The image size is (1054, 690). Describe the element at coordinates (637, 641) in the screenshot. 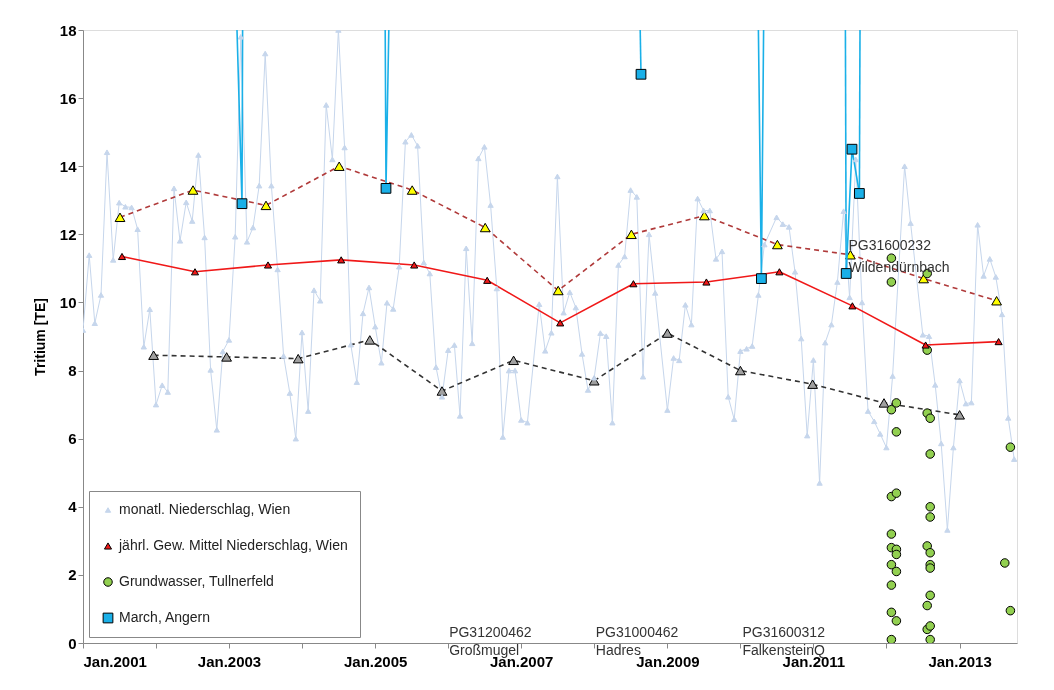

I see `annotation: PG31000462 Hadres` at that location.